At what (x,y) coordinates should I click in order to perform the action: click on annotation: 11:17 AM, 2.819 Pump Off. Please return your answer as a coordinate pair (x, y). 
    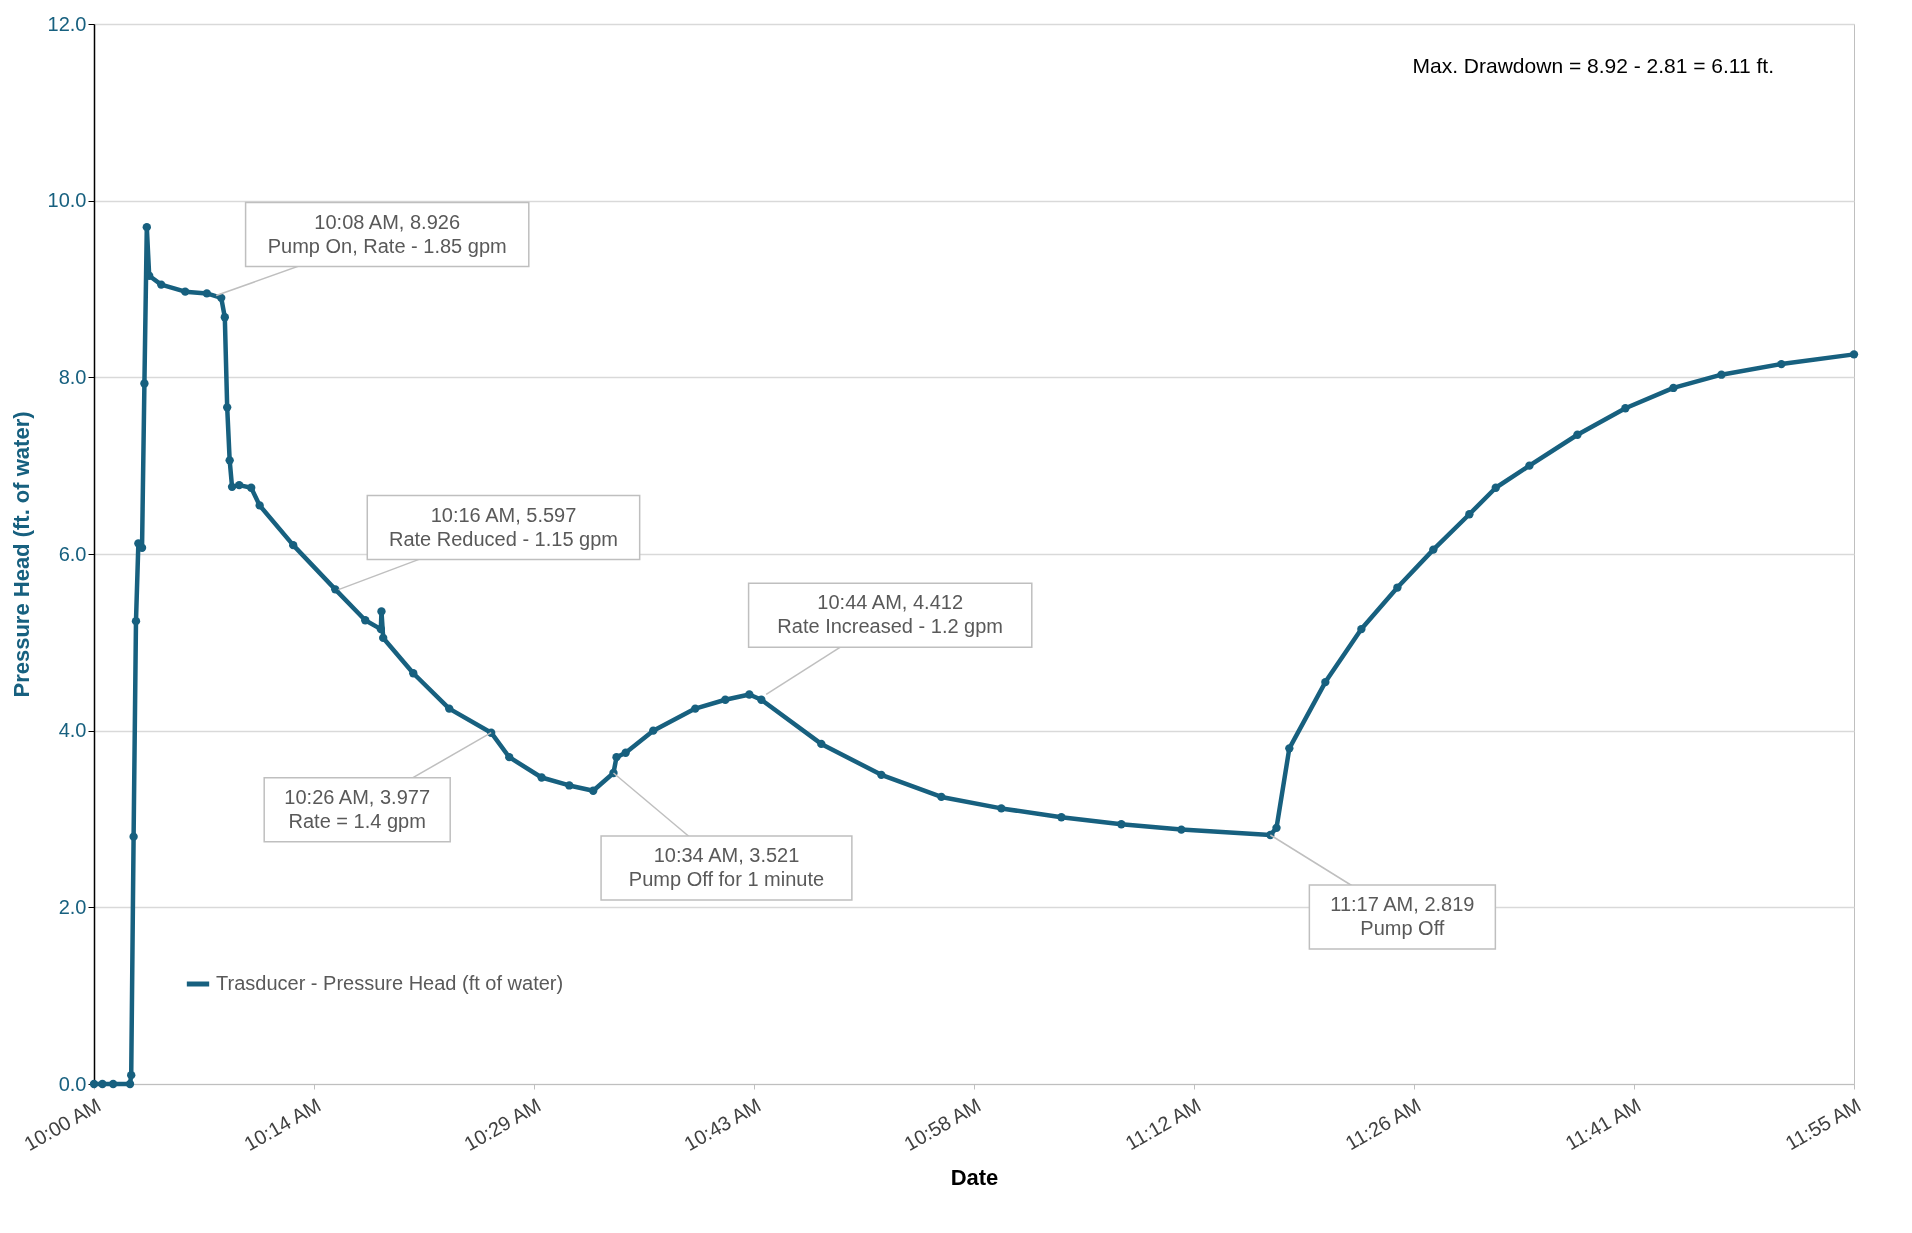
    Looking at the image, I should click on (1402, 915).